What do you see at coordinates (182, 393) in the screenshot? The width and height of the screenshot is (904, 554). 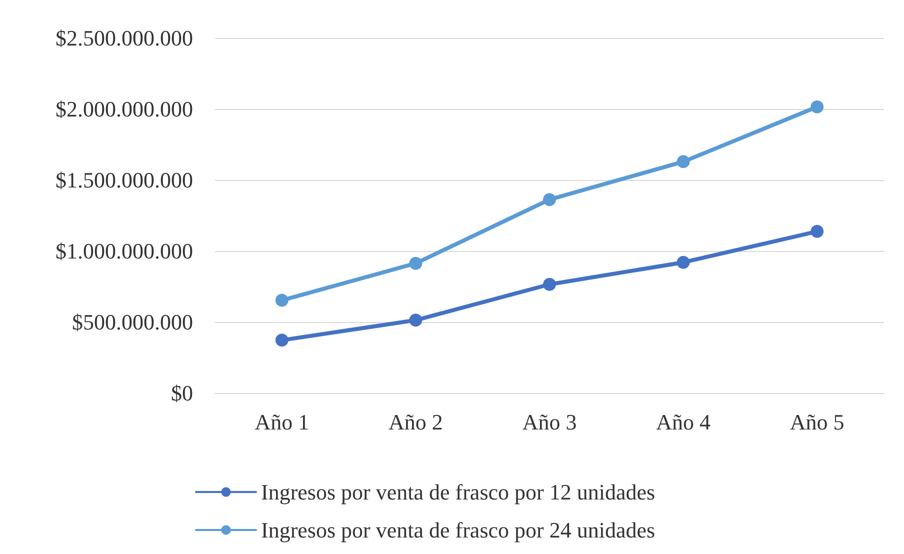 I see `y-tick-label: $0` at bounding box center [182, 393].